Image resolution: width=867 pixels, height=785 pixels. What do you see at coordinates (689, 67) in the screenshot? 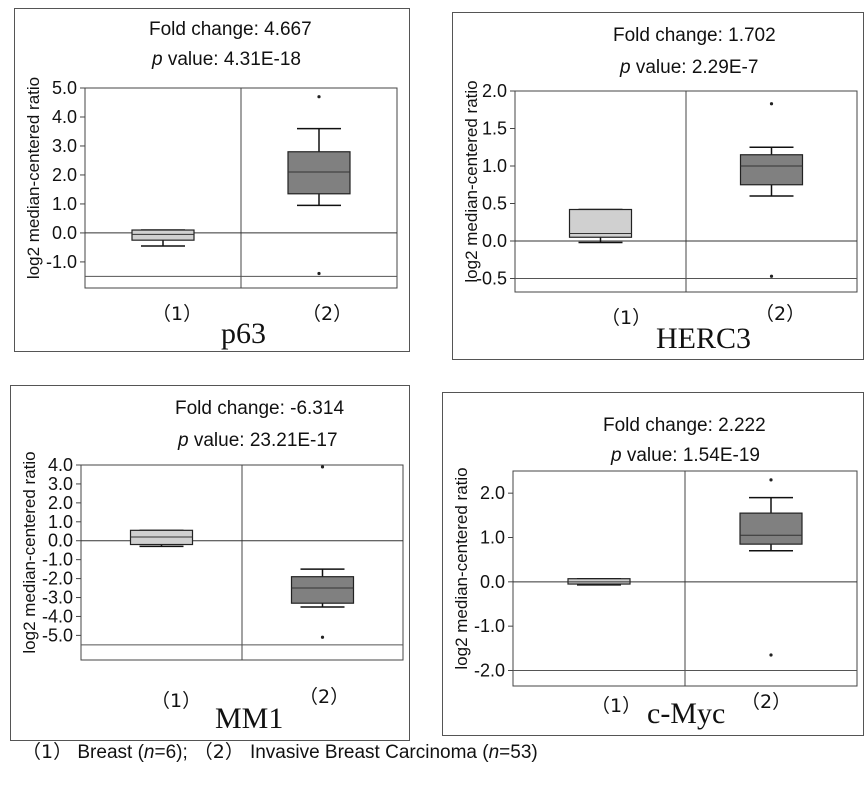
I see `p-value-label: p value: 2.29E-7` at bounding box center [689, 67].